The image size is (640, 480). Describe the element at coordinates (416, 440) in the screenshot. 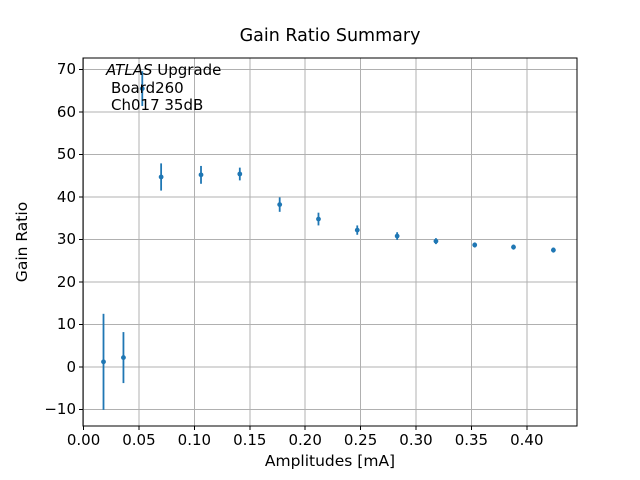

I see `x-tick-label: 0.30` at that location.